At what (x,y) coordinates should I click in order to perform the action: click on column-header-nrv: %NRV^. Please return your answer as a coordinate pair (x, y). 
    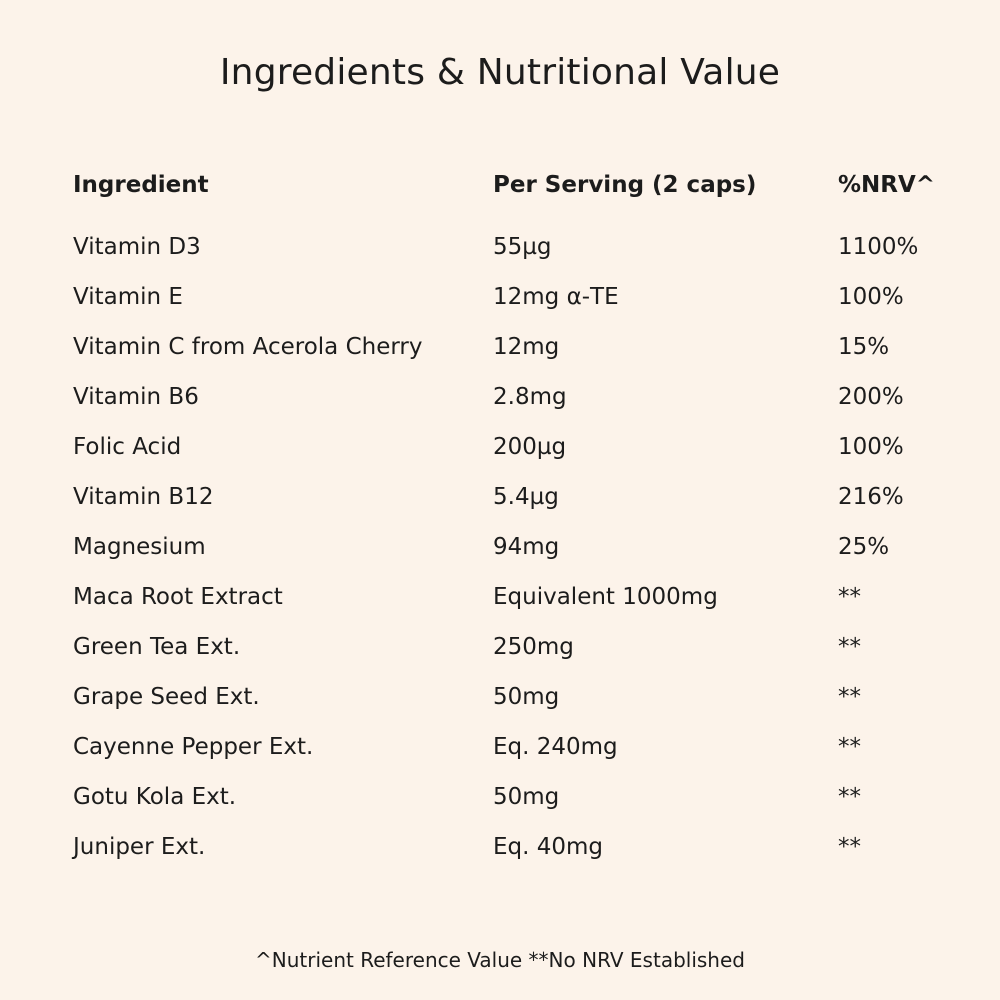
    Looking at the image, I should click on (887, 185).